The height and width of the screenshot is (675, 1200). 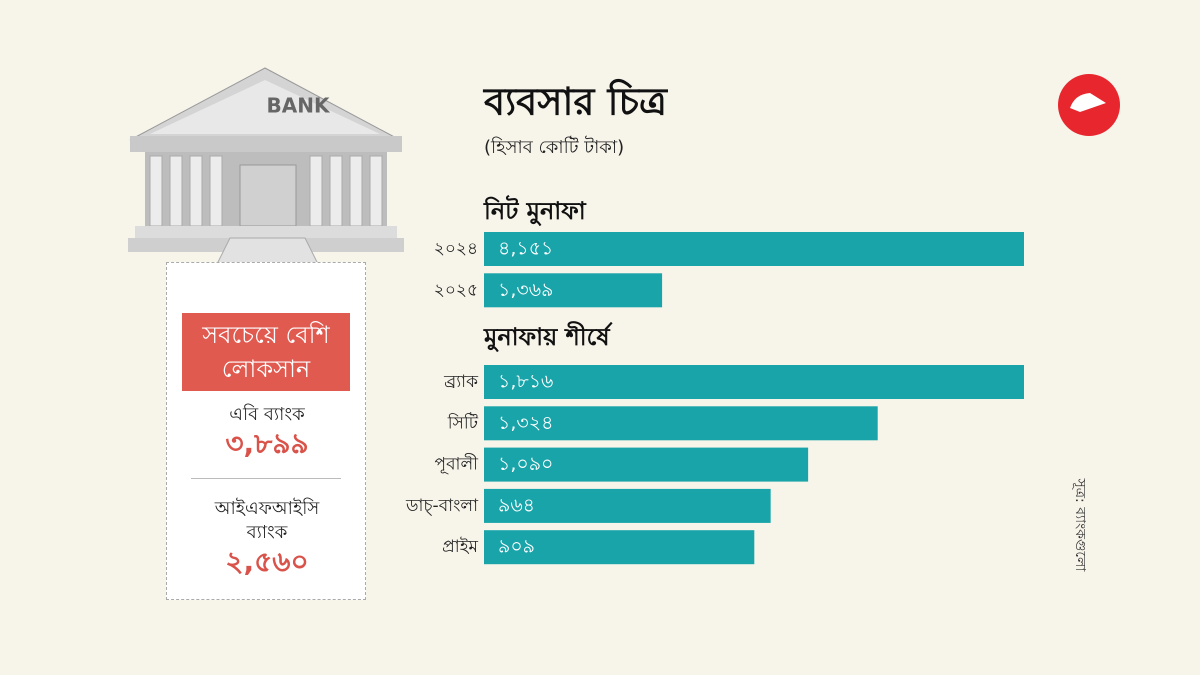 What do you see at coordinates (525, 290) in the screenshot?
I see `value-label: ১,৩৬৯` at bounding box center [525, 290].